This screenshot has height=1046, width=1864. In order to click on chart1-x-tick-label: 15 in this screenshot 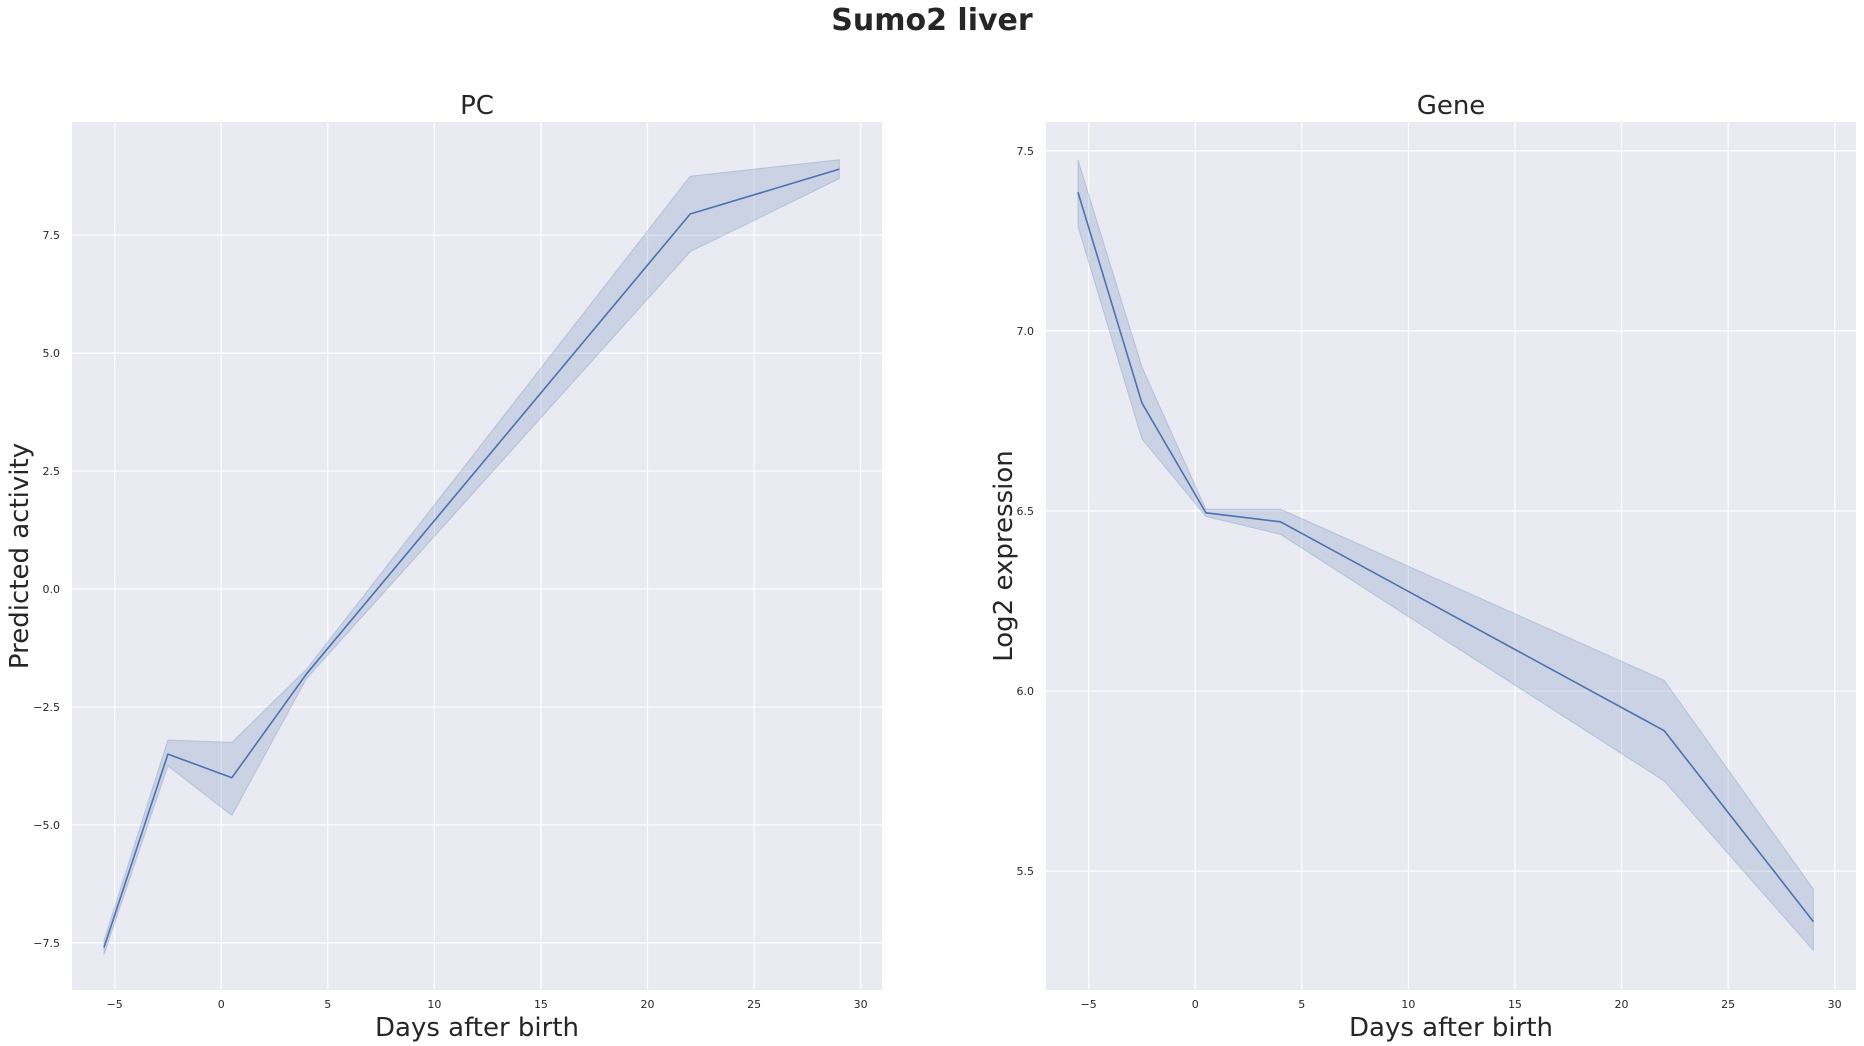, I will do `click(541, 1004)`.